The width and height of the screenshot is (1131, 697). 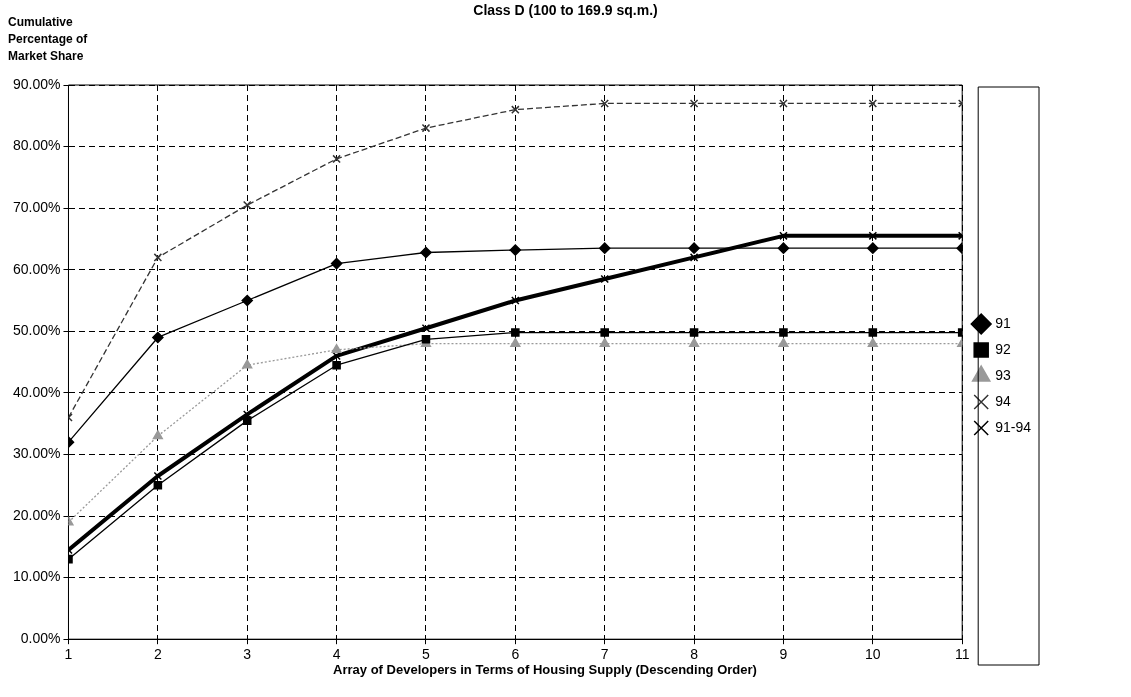 I want to click on x-tick-label: 2, so click(x=157, y=654).